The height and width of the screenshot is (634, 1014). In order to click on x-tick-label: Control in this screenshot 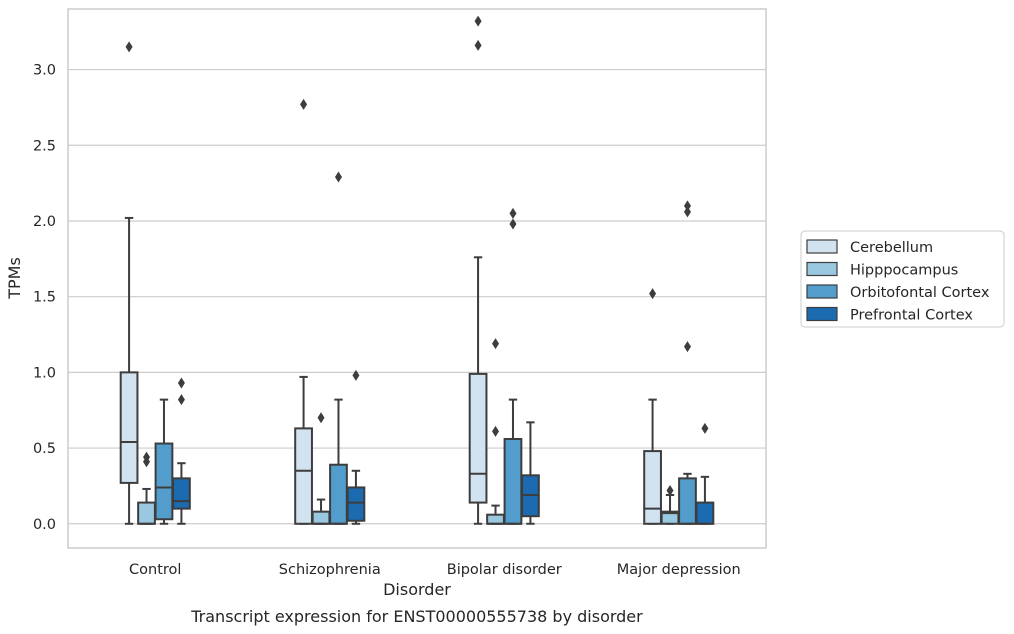, I will do `click(155, 570)`.